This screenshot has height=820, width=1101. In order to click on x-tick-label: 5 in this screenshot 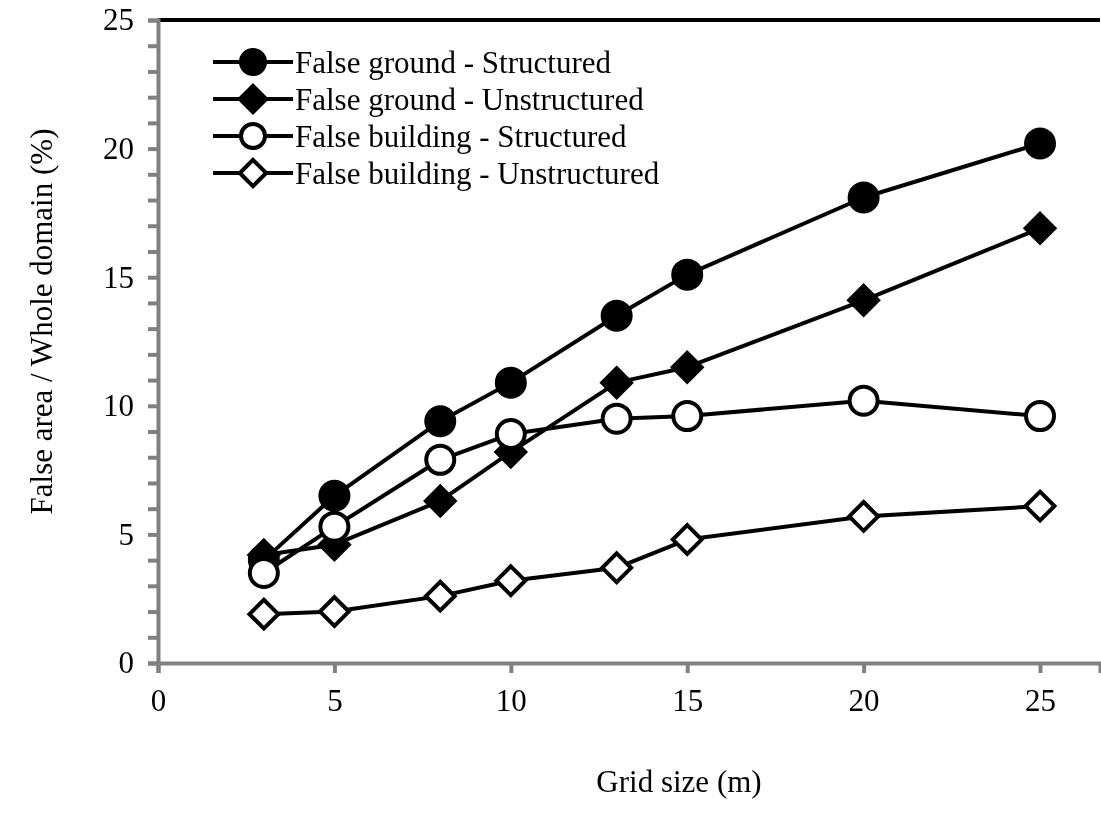, I will do `click(335, 701)`.